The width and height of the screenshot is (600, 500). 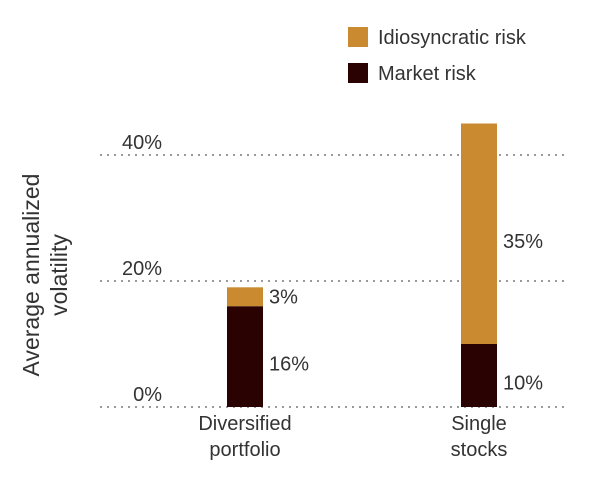 I want to click on data-label-idiosyncratic-risk-diversified: 3%, so click(x=283, y=297).